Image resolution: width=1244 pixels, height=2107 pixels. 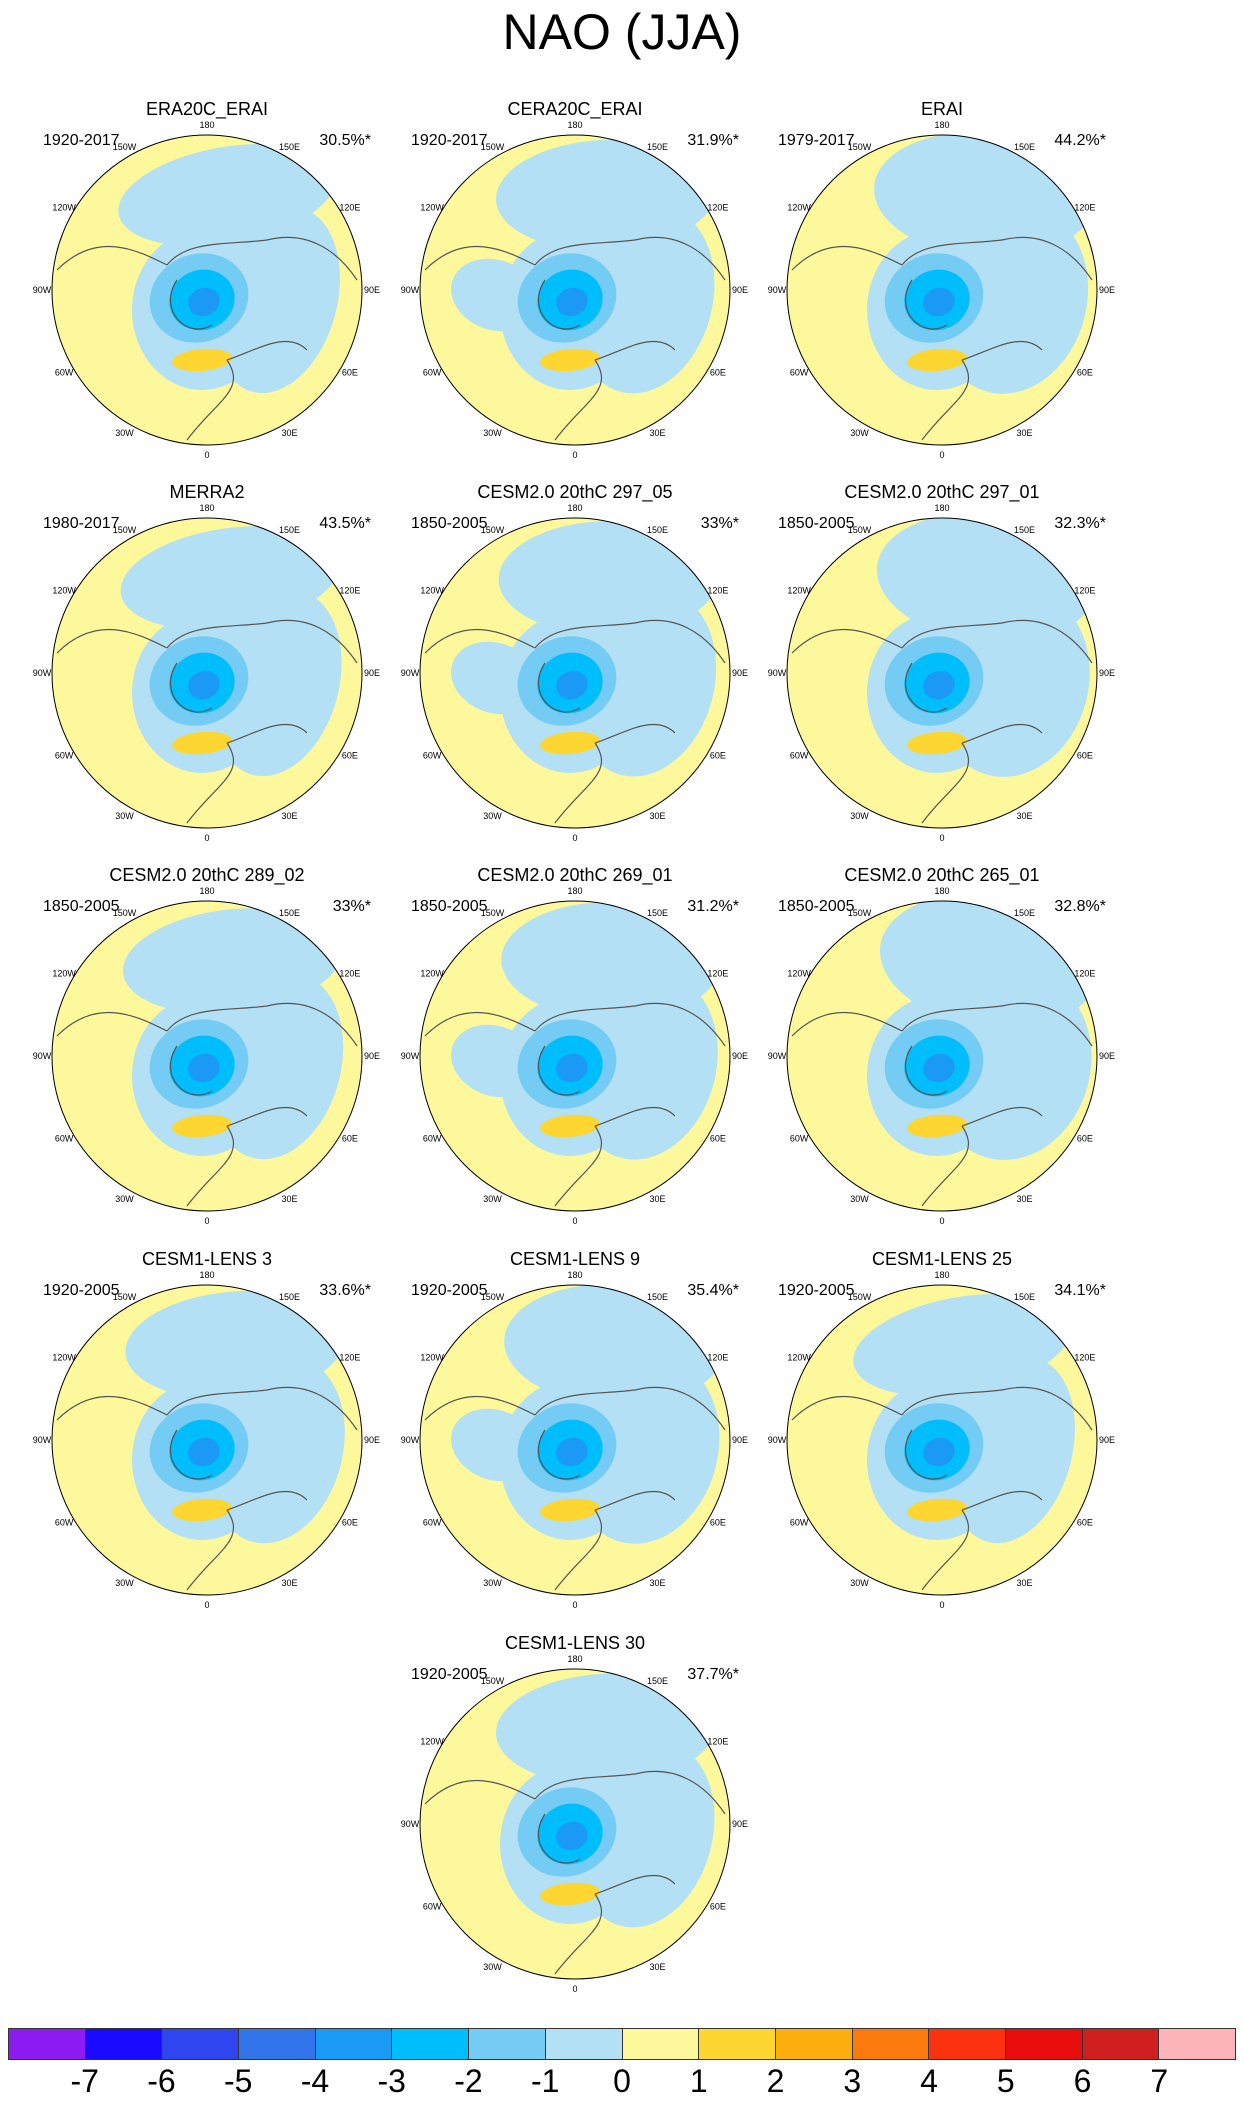 I want to click on panel-period: 1979-2017, so click(x=816, y=140).